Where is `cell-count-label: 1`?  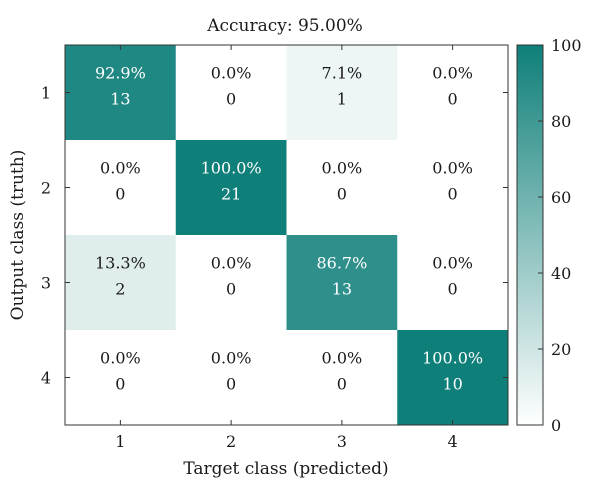 cell-count-label: 1 is located at coordinates (342, 99).